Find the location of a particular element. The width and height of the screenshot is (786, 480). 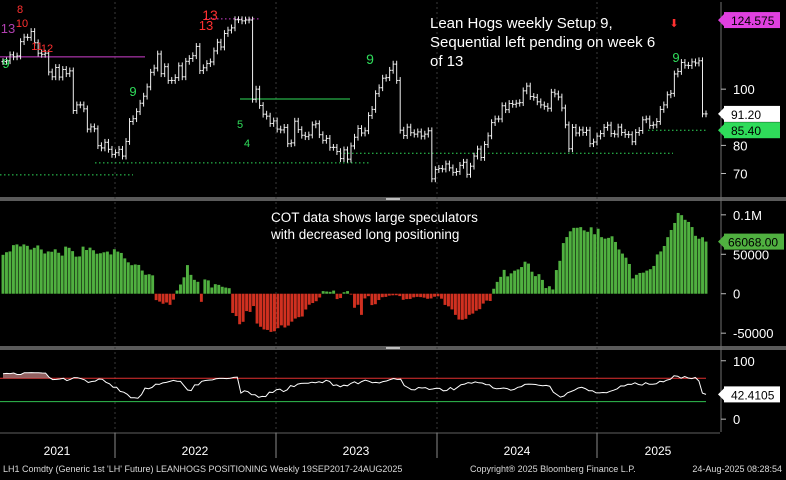

td-setup-label-red: 11 is located at coordinates (36, 47).